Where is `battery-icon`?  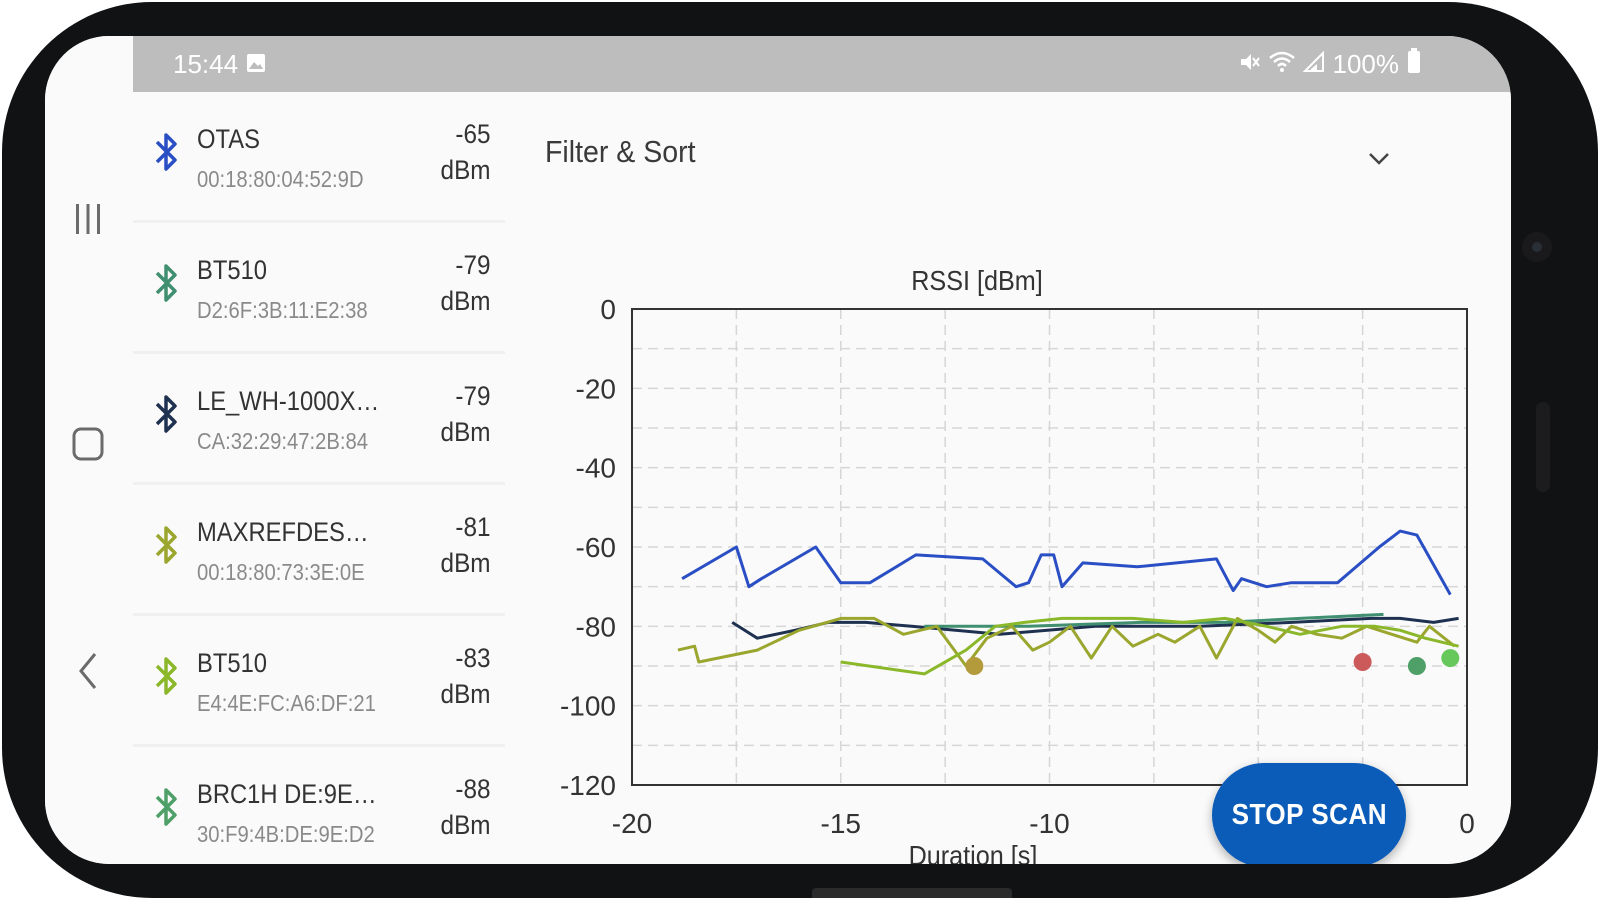 battery-icon is located at coordinates (1414, 64).